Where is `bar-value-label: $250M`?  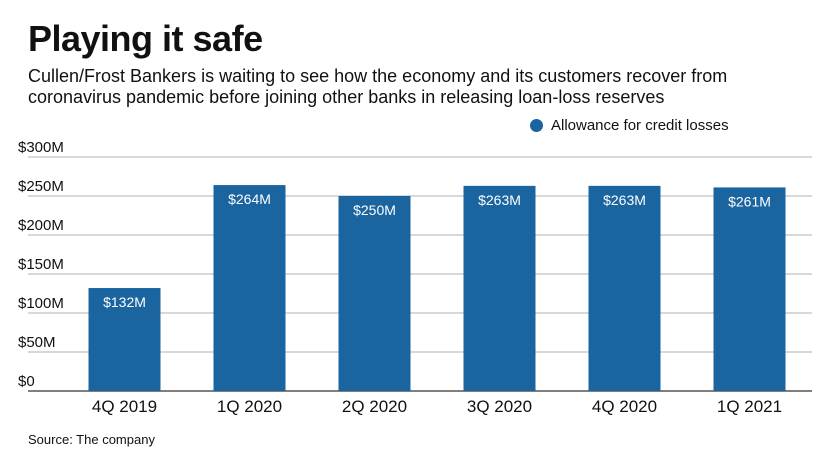
bar-value-label: $250M is located at coordinates (374, 210).